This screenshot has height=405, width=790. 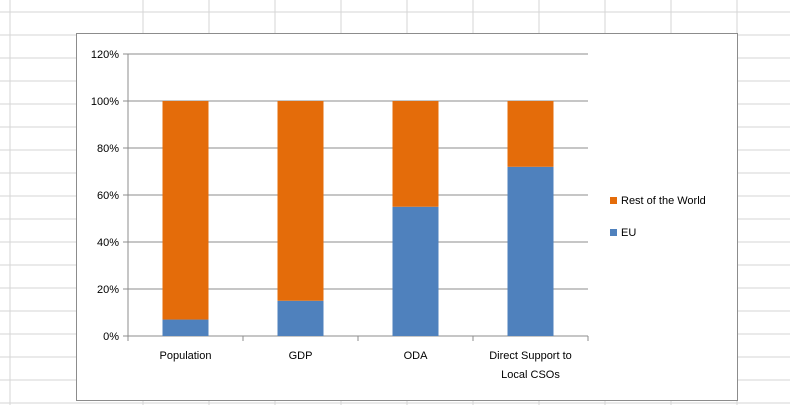 I want to click on y-tick-label: 60%, so click(x=108, y=196).